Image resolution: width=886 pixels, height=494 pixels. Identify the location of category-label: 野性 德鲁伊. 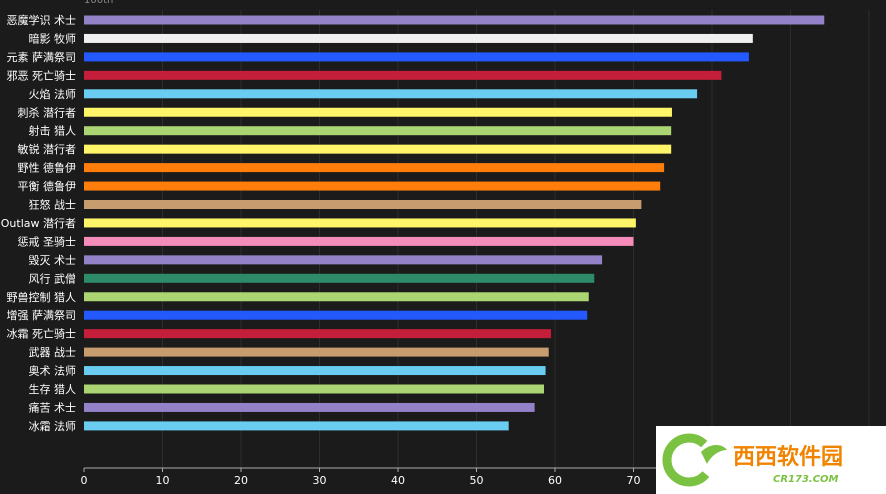
(47, 168).